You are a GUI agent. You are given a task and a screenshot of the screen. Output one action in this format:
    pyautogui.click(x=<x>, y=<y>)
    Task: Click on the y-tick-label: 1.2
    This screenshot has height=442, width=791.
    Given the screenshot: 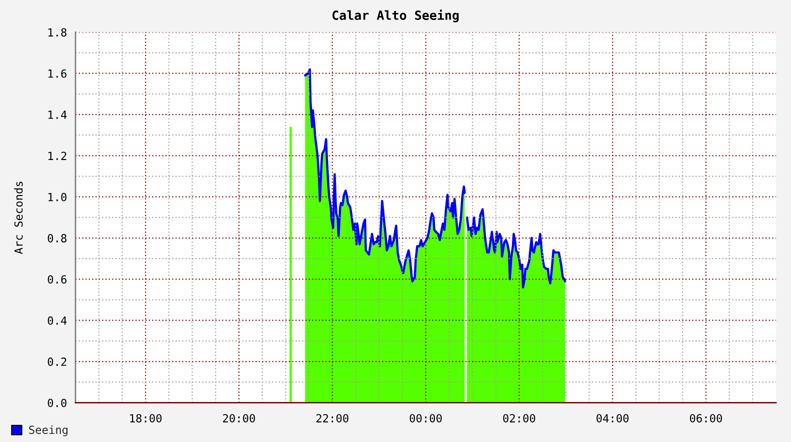 What is the action you would take?
    pyautogui.click(x=57, y=156)
    